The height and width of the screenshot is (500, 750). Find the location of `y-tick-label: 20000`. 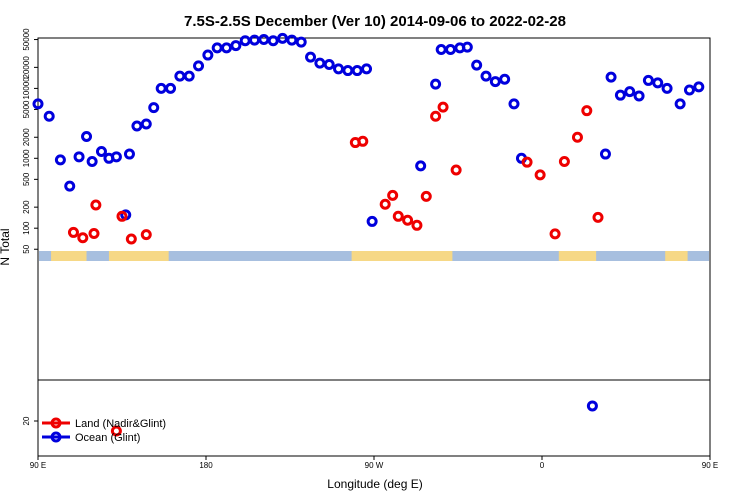

y-tick-label: 20000 is located at coordinates (26, 67).